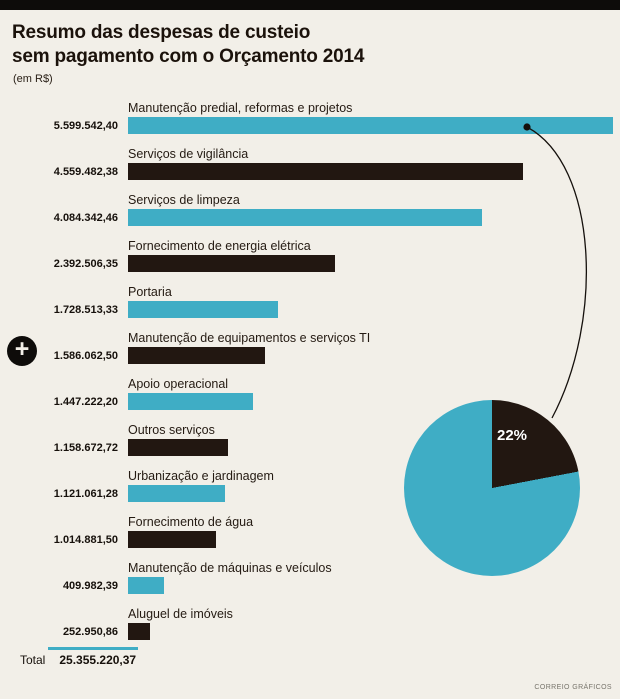  I want to click on bar-value: 1.014.881,50, so click(85, 540).